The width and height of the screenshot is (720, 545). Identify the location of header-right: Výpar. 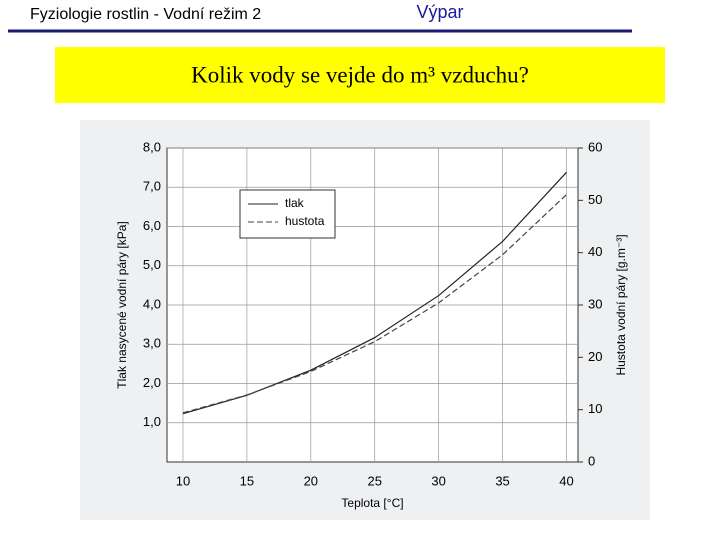
(439, 12).